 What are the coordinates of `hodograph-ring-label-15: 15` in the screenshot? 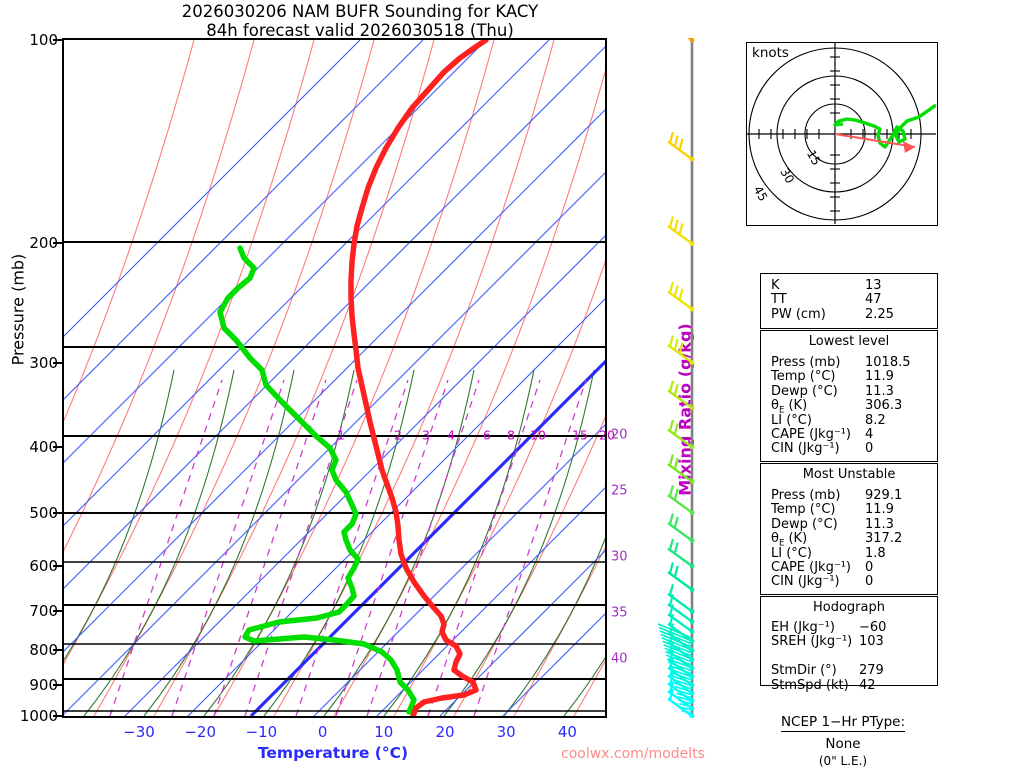 It's located at (814, 158).